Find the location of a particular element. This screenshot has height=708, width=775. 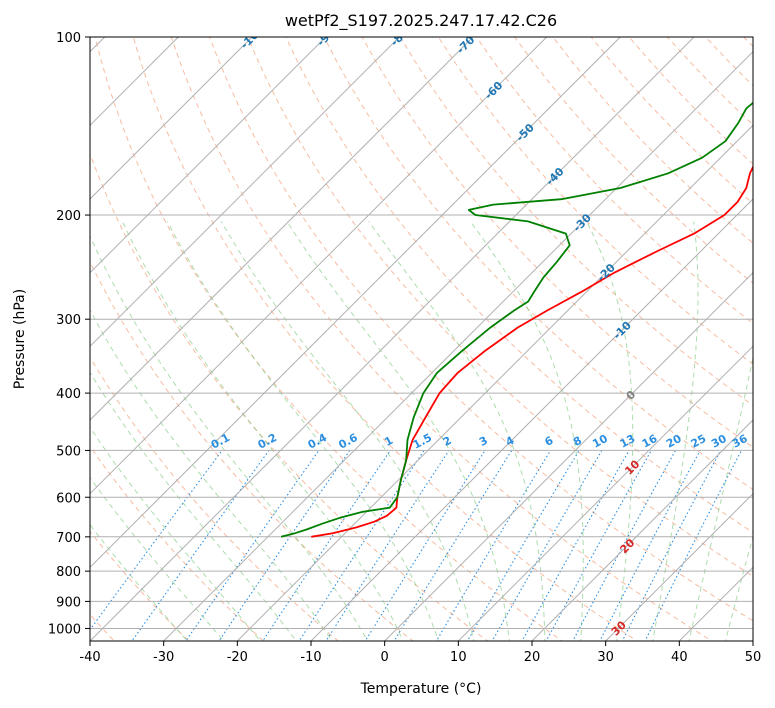

mixing-ratio-label: 0.4 is located at coordinates (318, 441).